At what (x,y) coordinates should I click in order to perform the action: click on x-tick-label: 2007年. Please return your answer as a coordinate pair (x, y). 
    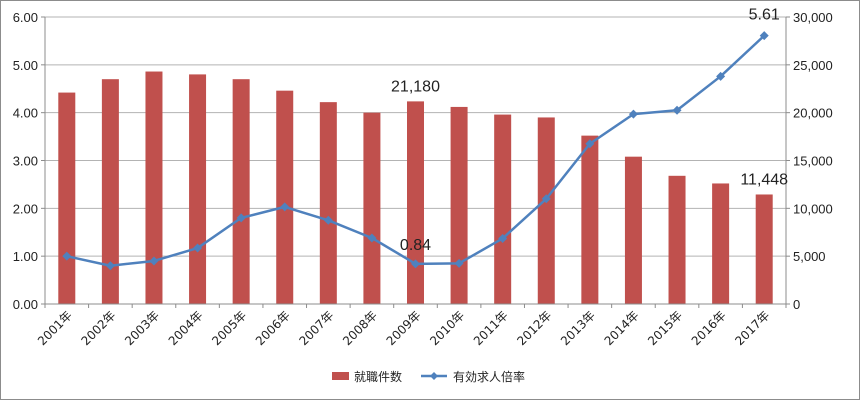
    Looking at the image, I should click on (316, 328).